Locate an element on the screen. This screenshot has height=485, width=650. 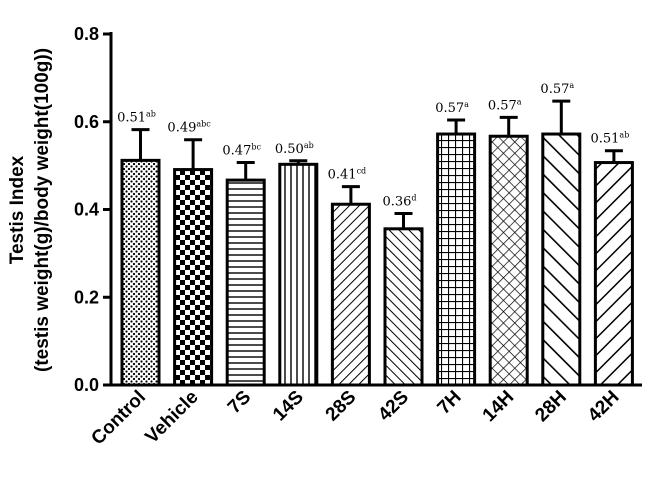
y-axis-ticks: 0.0 0.2 0.4 0.6 0.8 is located at coordinates (92, 209).